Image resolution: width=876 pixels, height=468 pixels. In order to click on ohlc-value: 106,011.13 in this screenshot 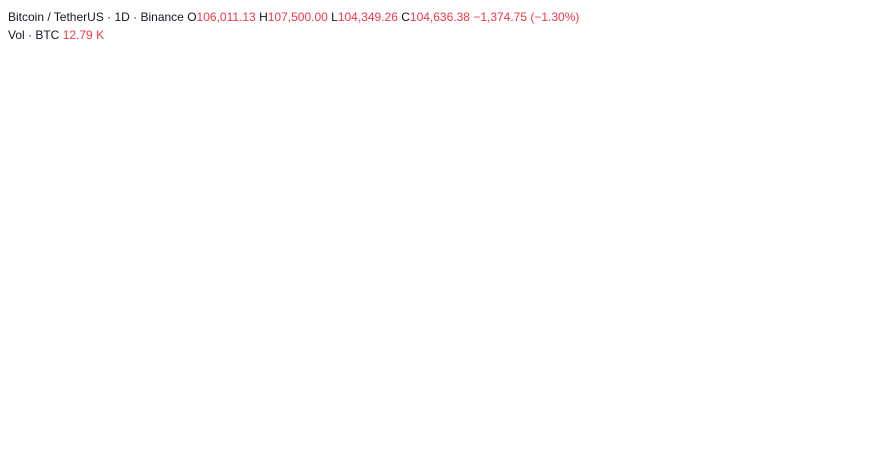, I will do `click(226, 17)`.